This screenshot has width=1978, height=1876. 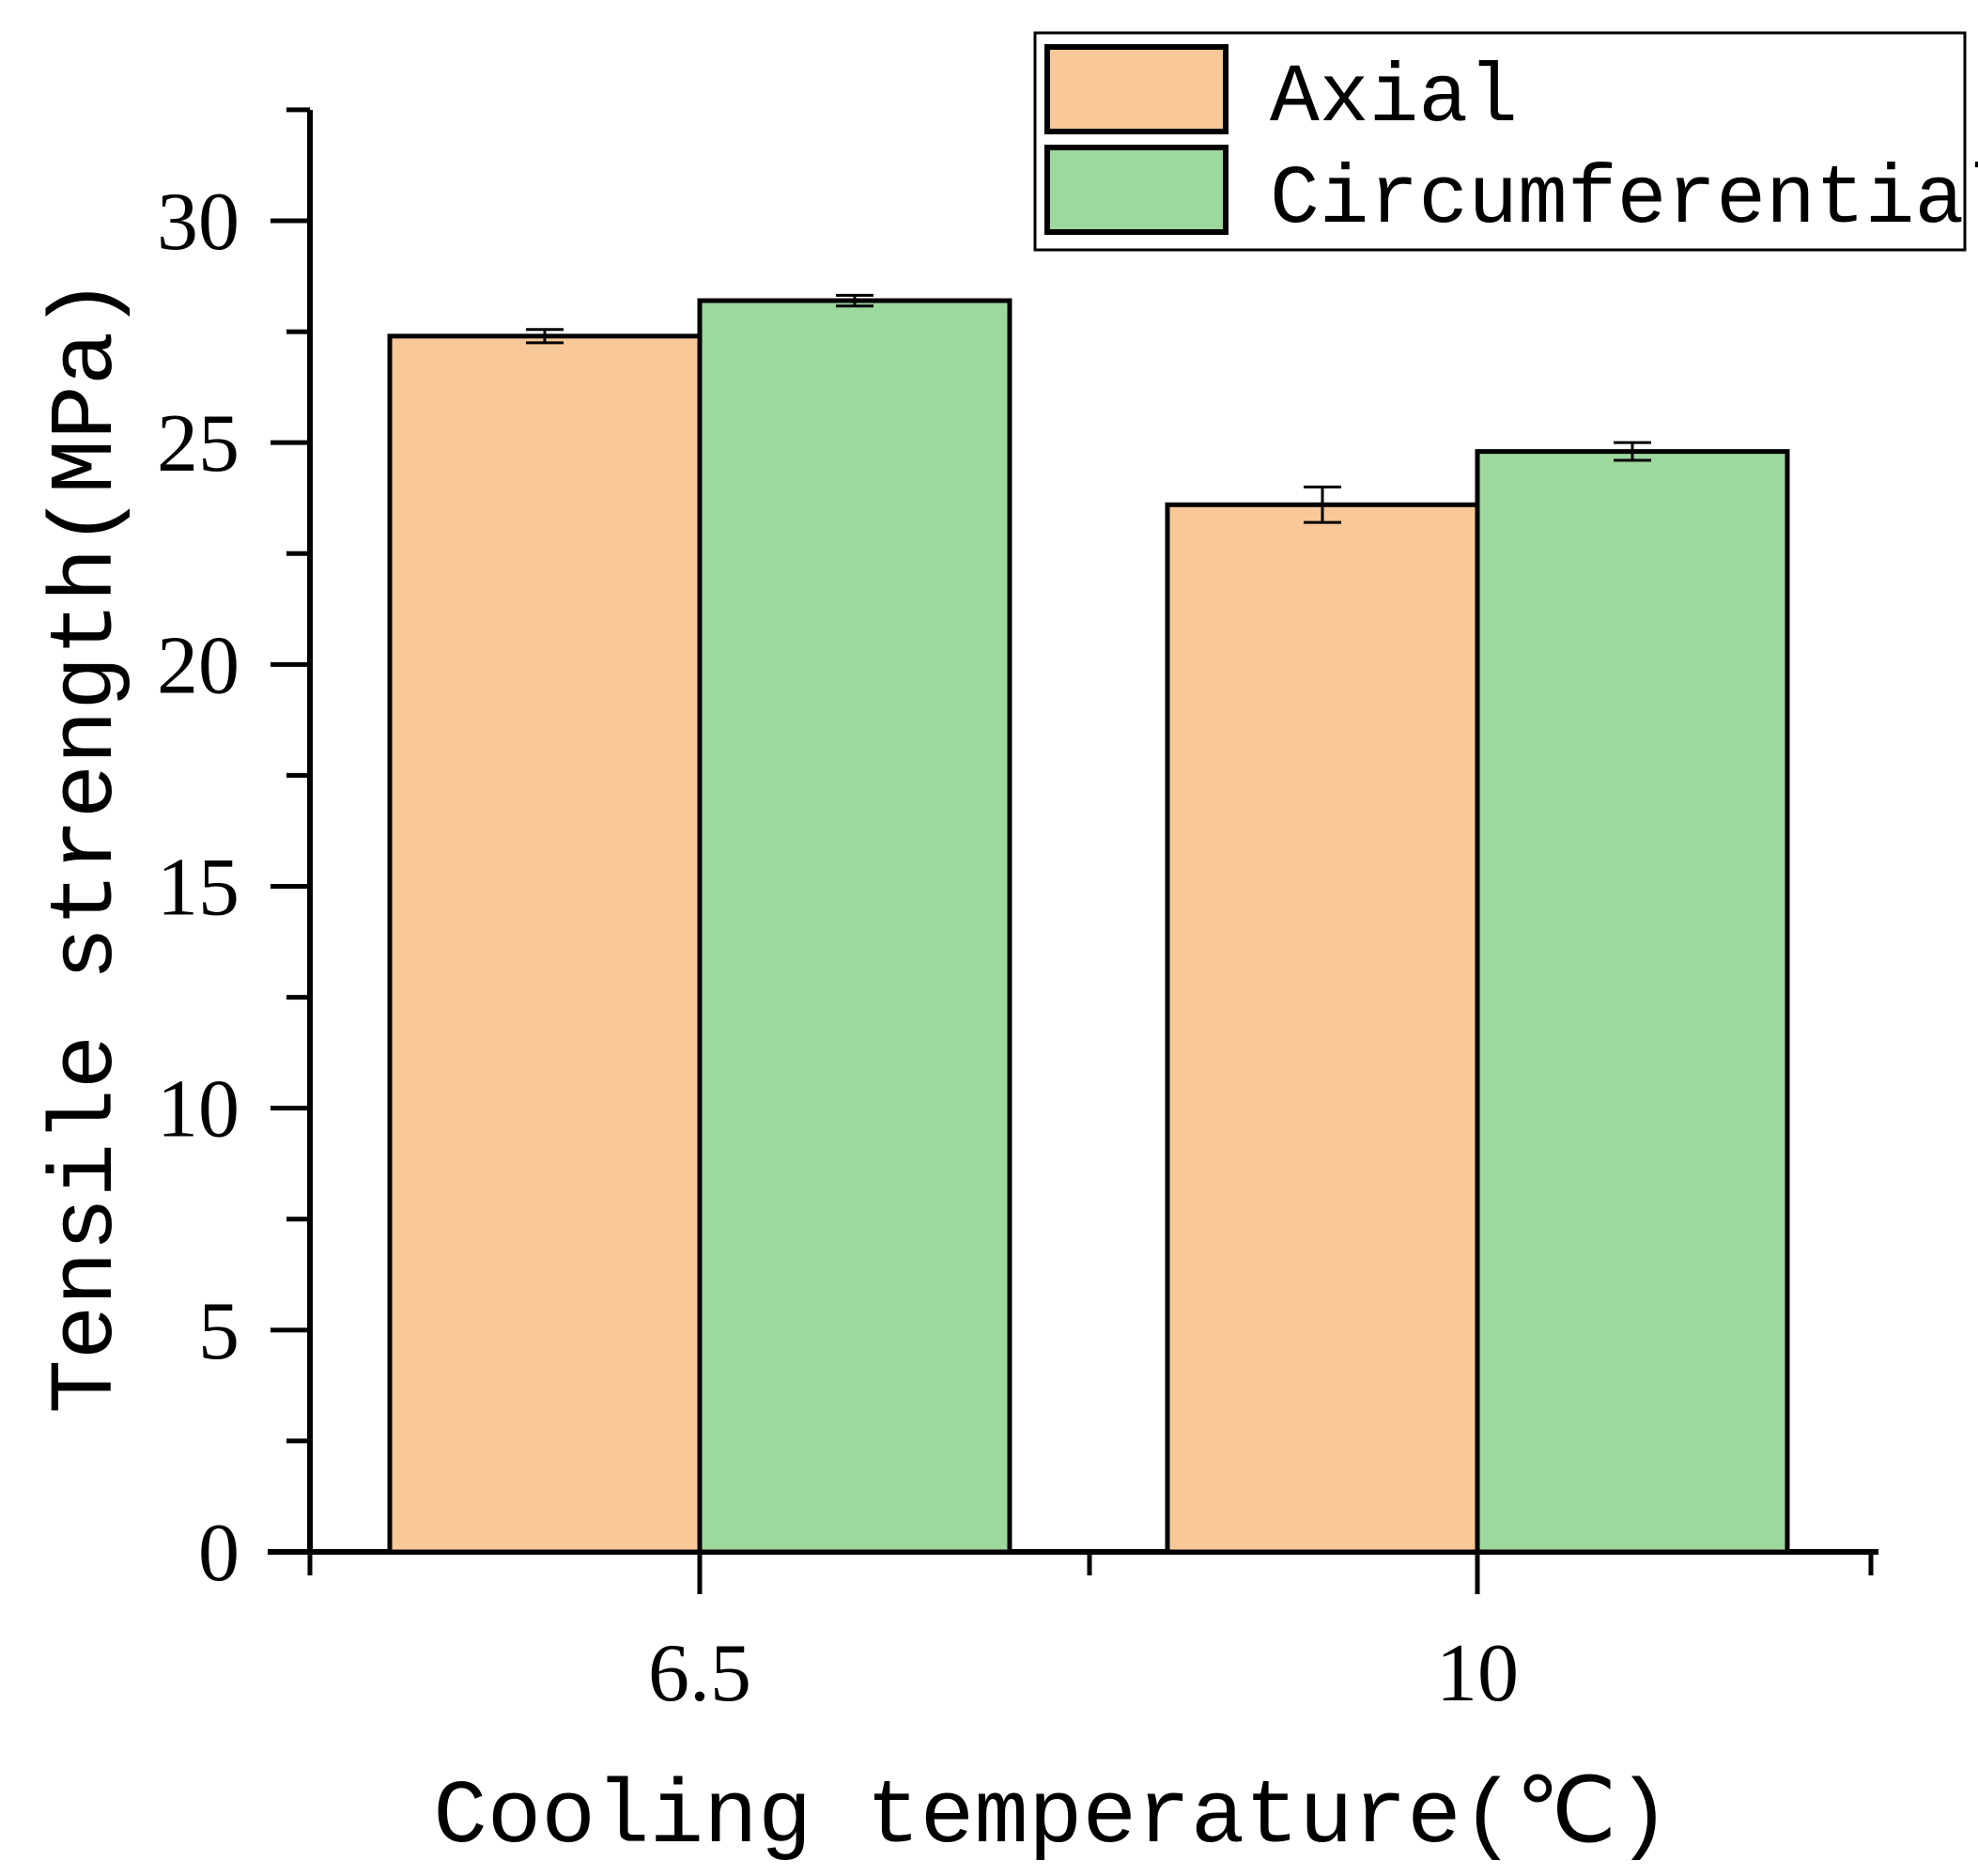 What do you see at coordinates (198, 443) in the screenshot?
I see `y-tick-label: 25` at bounding box center [198, 443].